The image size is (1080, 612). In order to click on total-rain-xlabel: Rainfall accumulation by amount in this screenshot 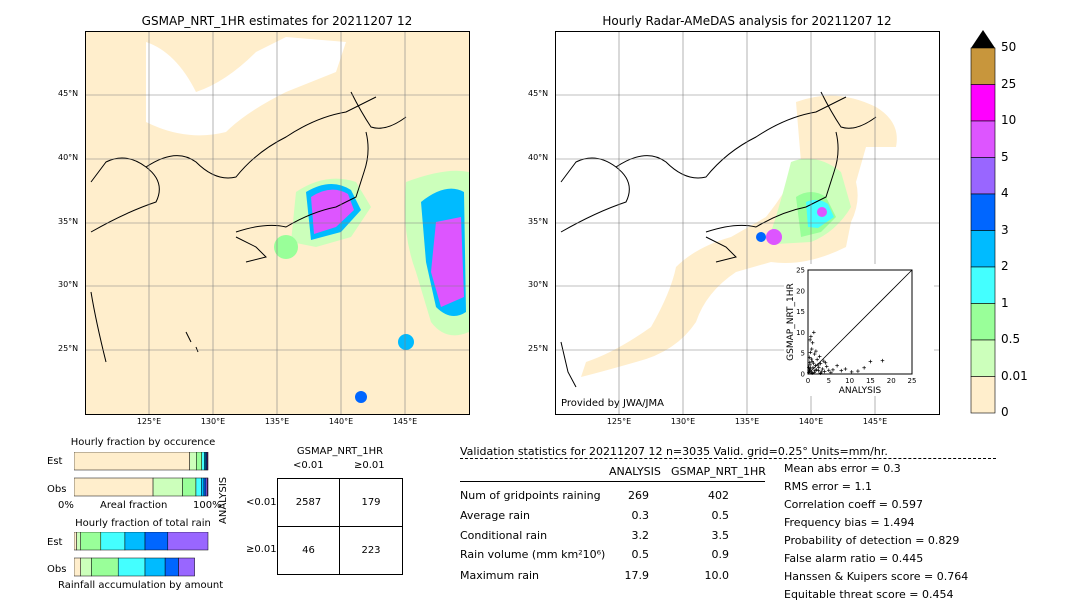, I will do `click(141, 585)`.